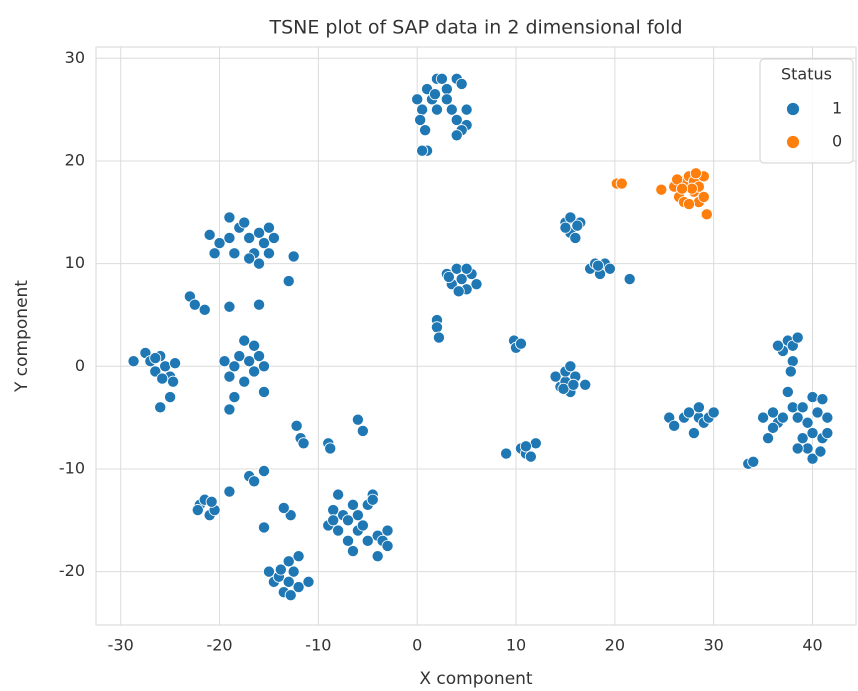 The width and height of the screenshot is (858, 691). I want to click on series, so click(661, 194).